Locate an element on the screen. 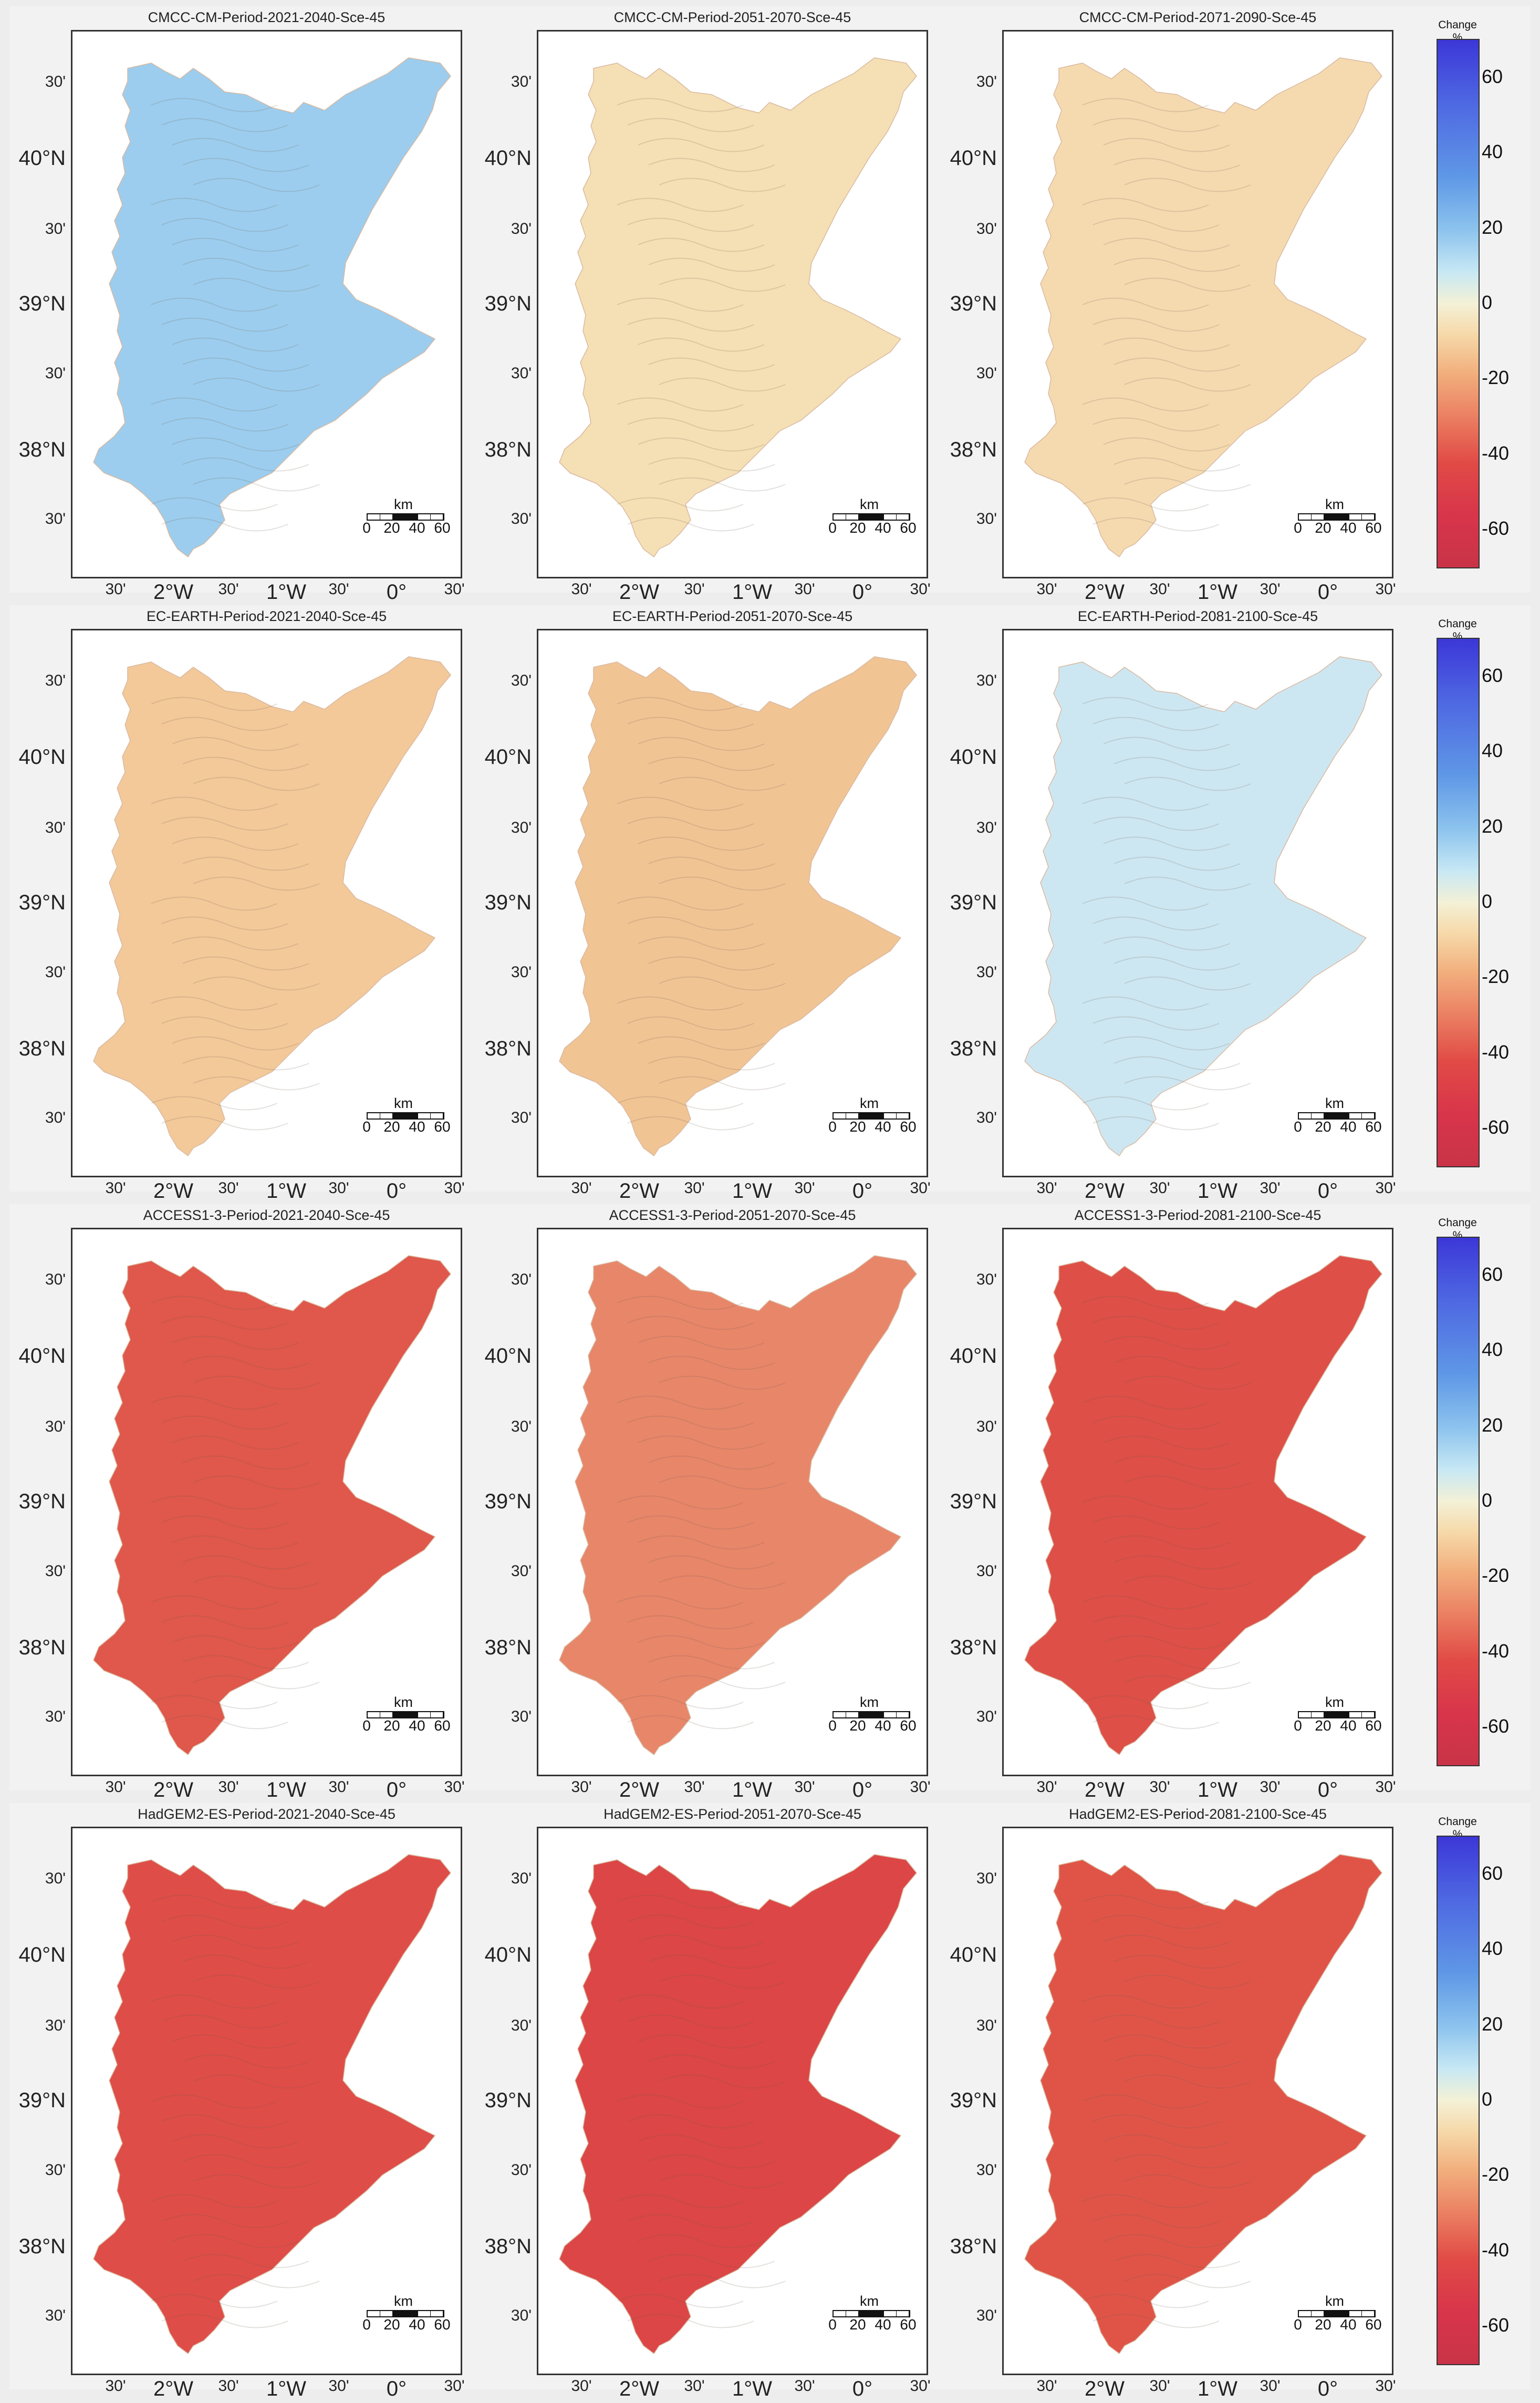  colorbar-tick-label: -20 is located at coordinates (1496, 977).